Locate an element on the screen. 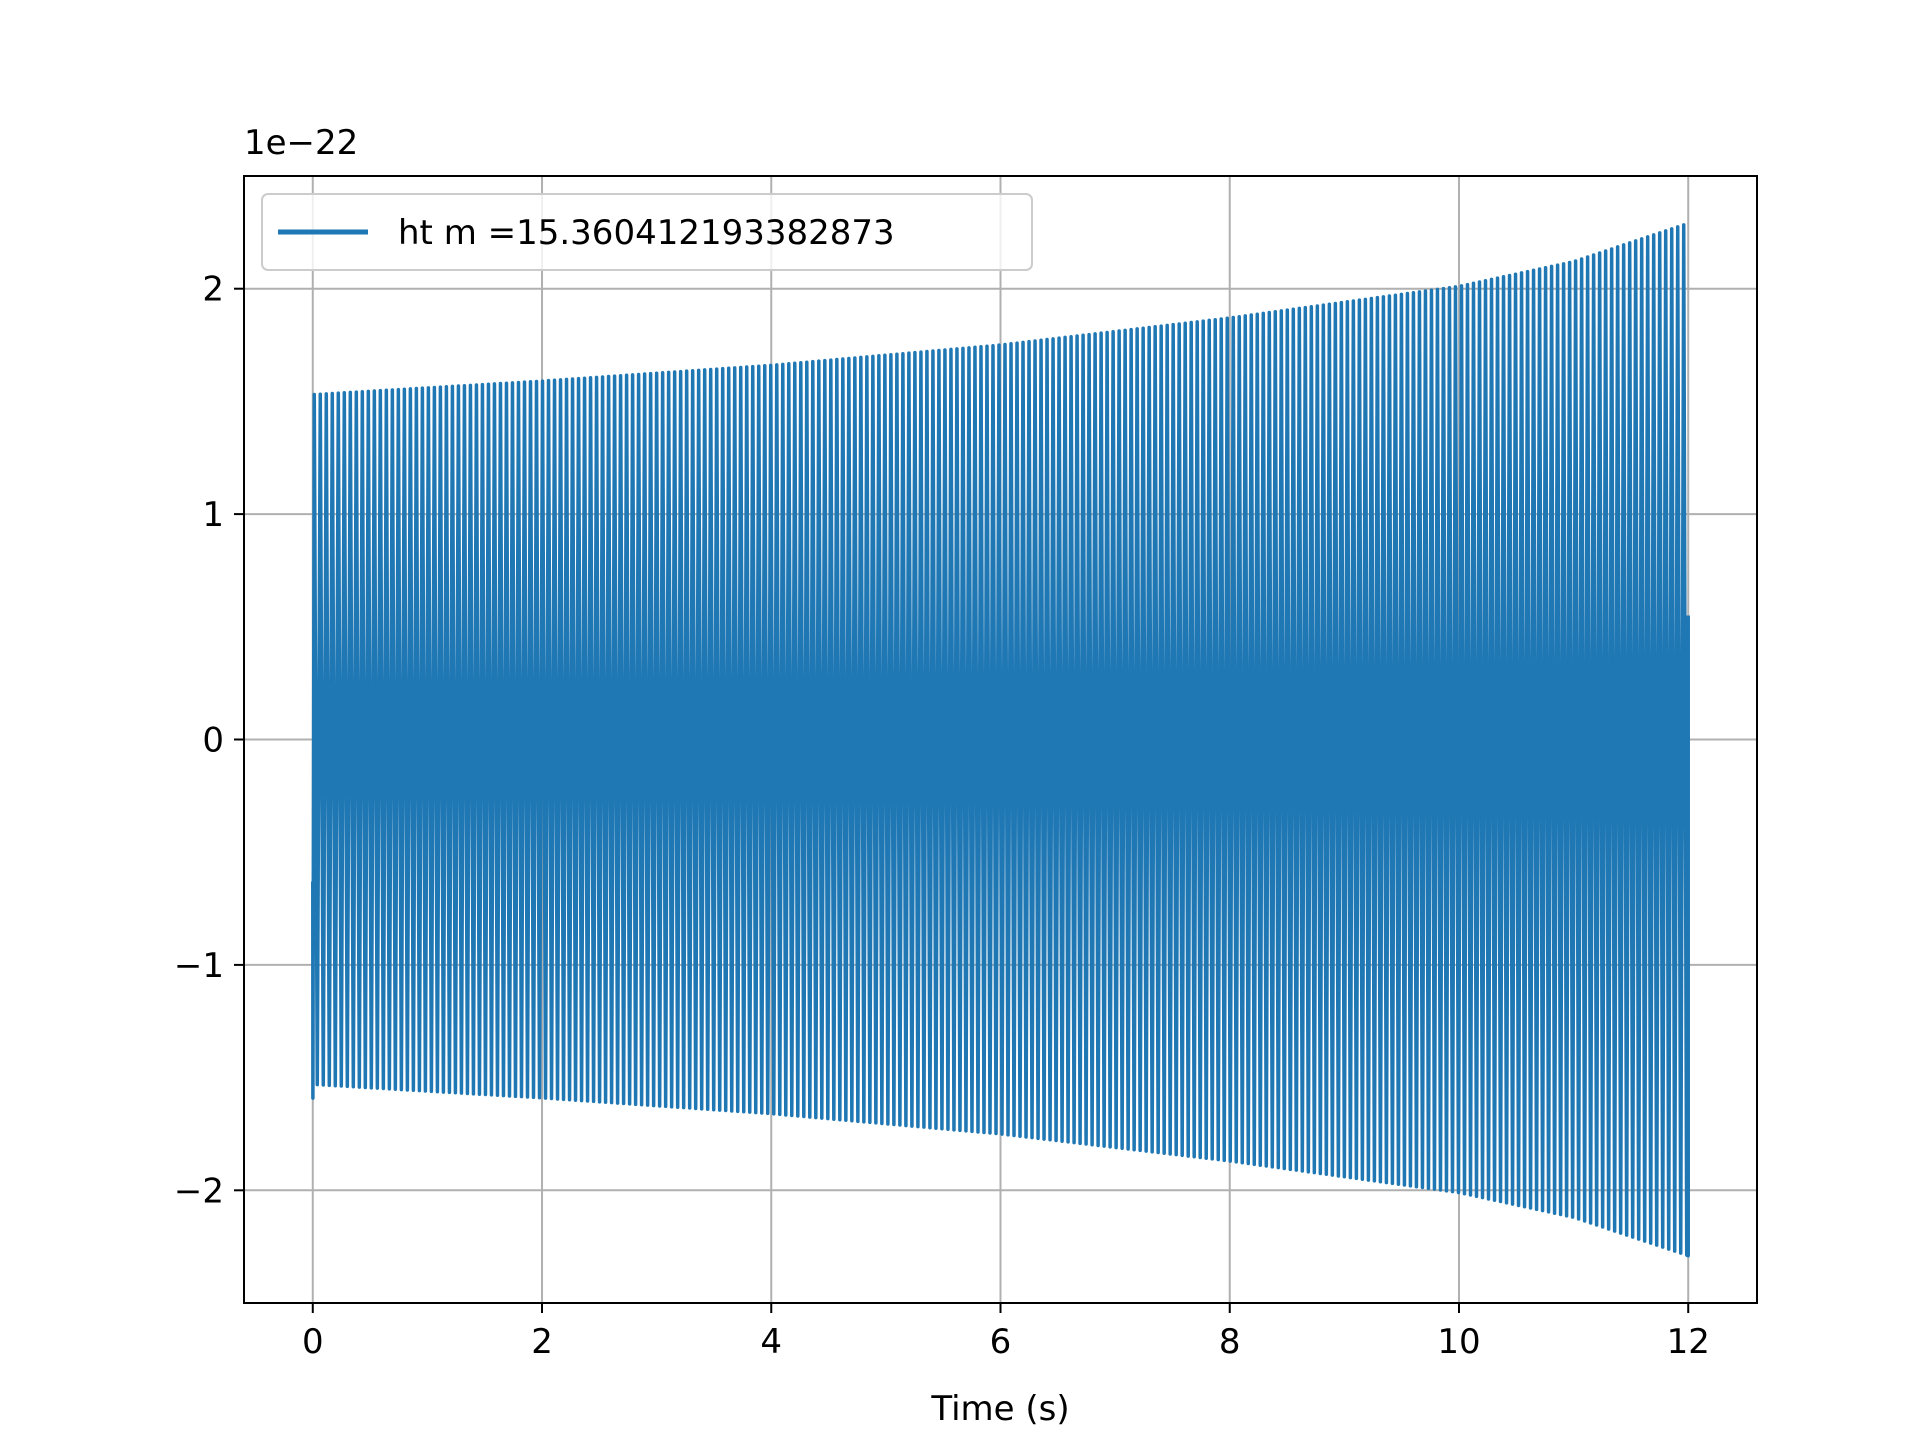 This screenshot has height=1440, width=1920. legend: ht m =15.360412193382873 is located at coordinates (647, 232).